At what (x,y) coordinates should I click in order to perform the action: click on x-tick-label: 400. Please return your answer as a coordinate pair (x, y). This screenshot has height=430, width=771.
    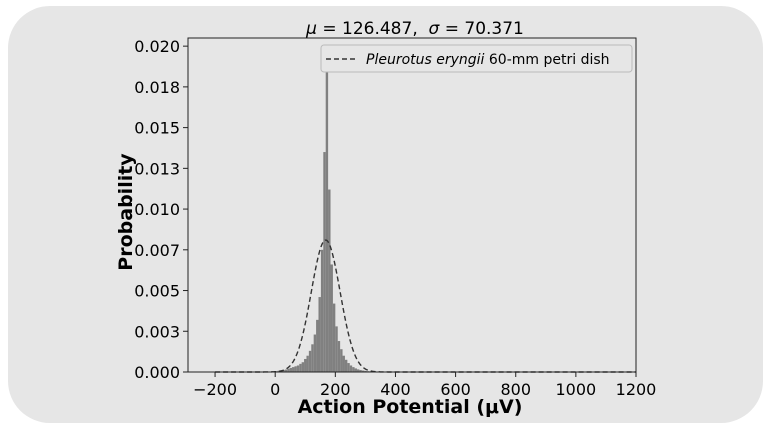
    Looking at the image, I should click on (395, 389).